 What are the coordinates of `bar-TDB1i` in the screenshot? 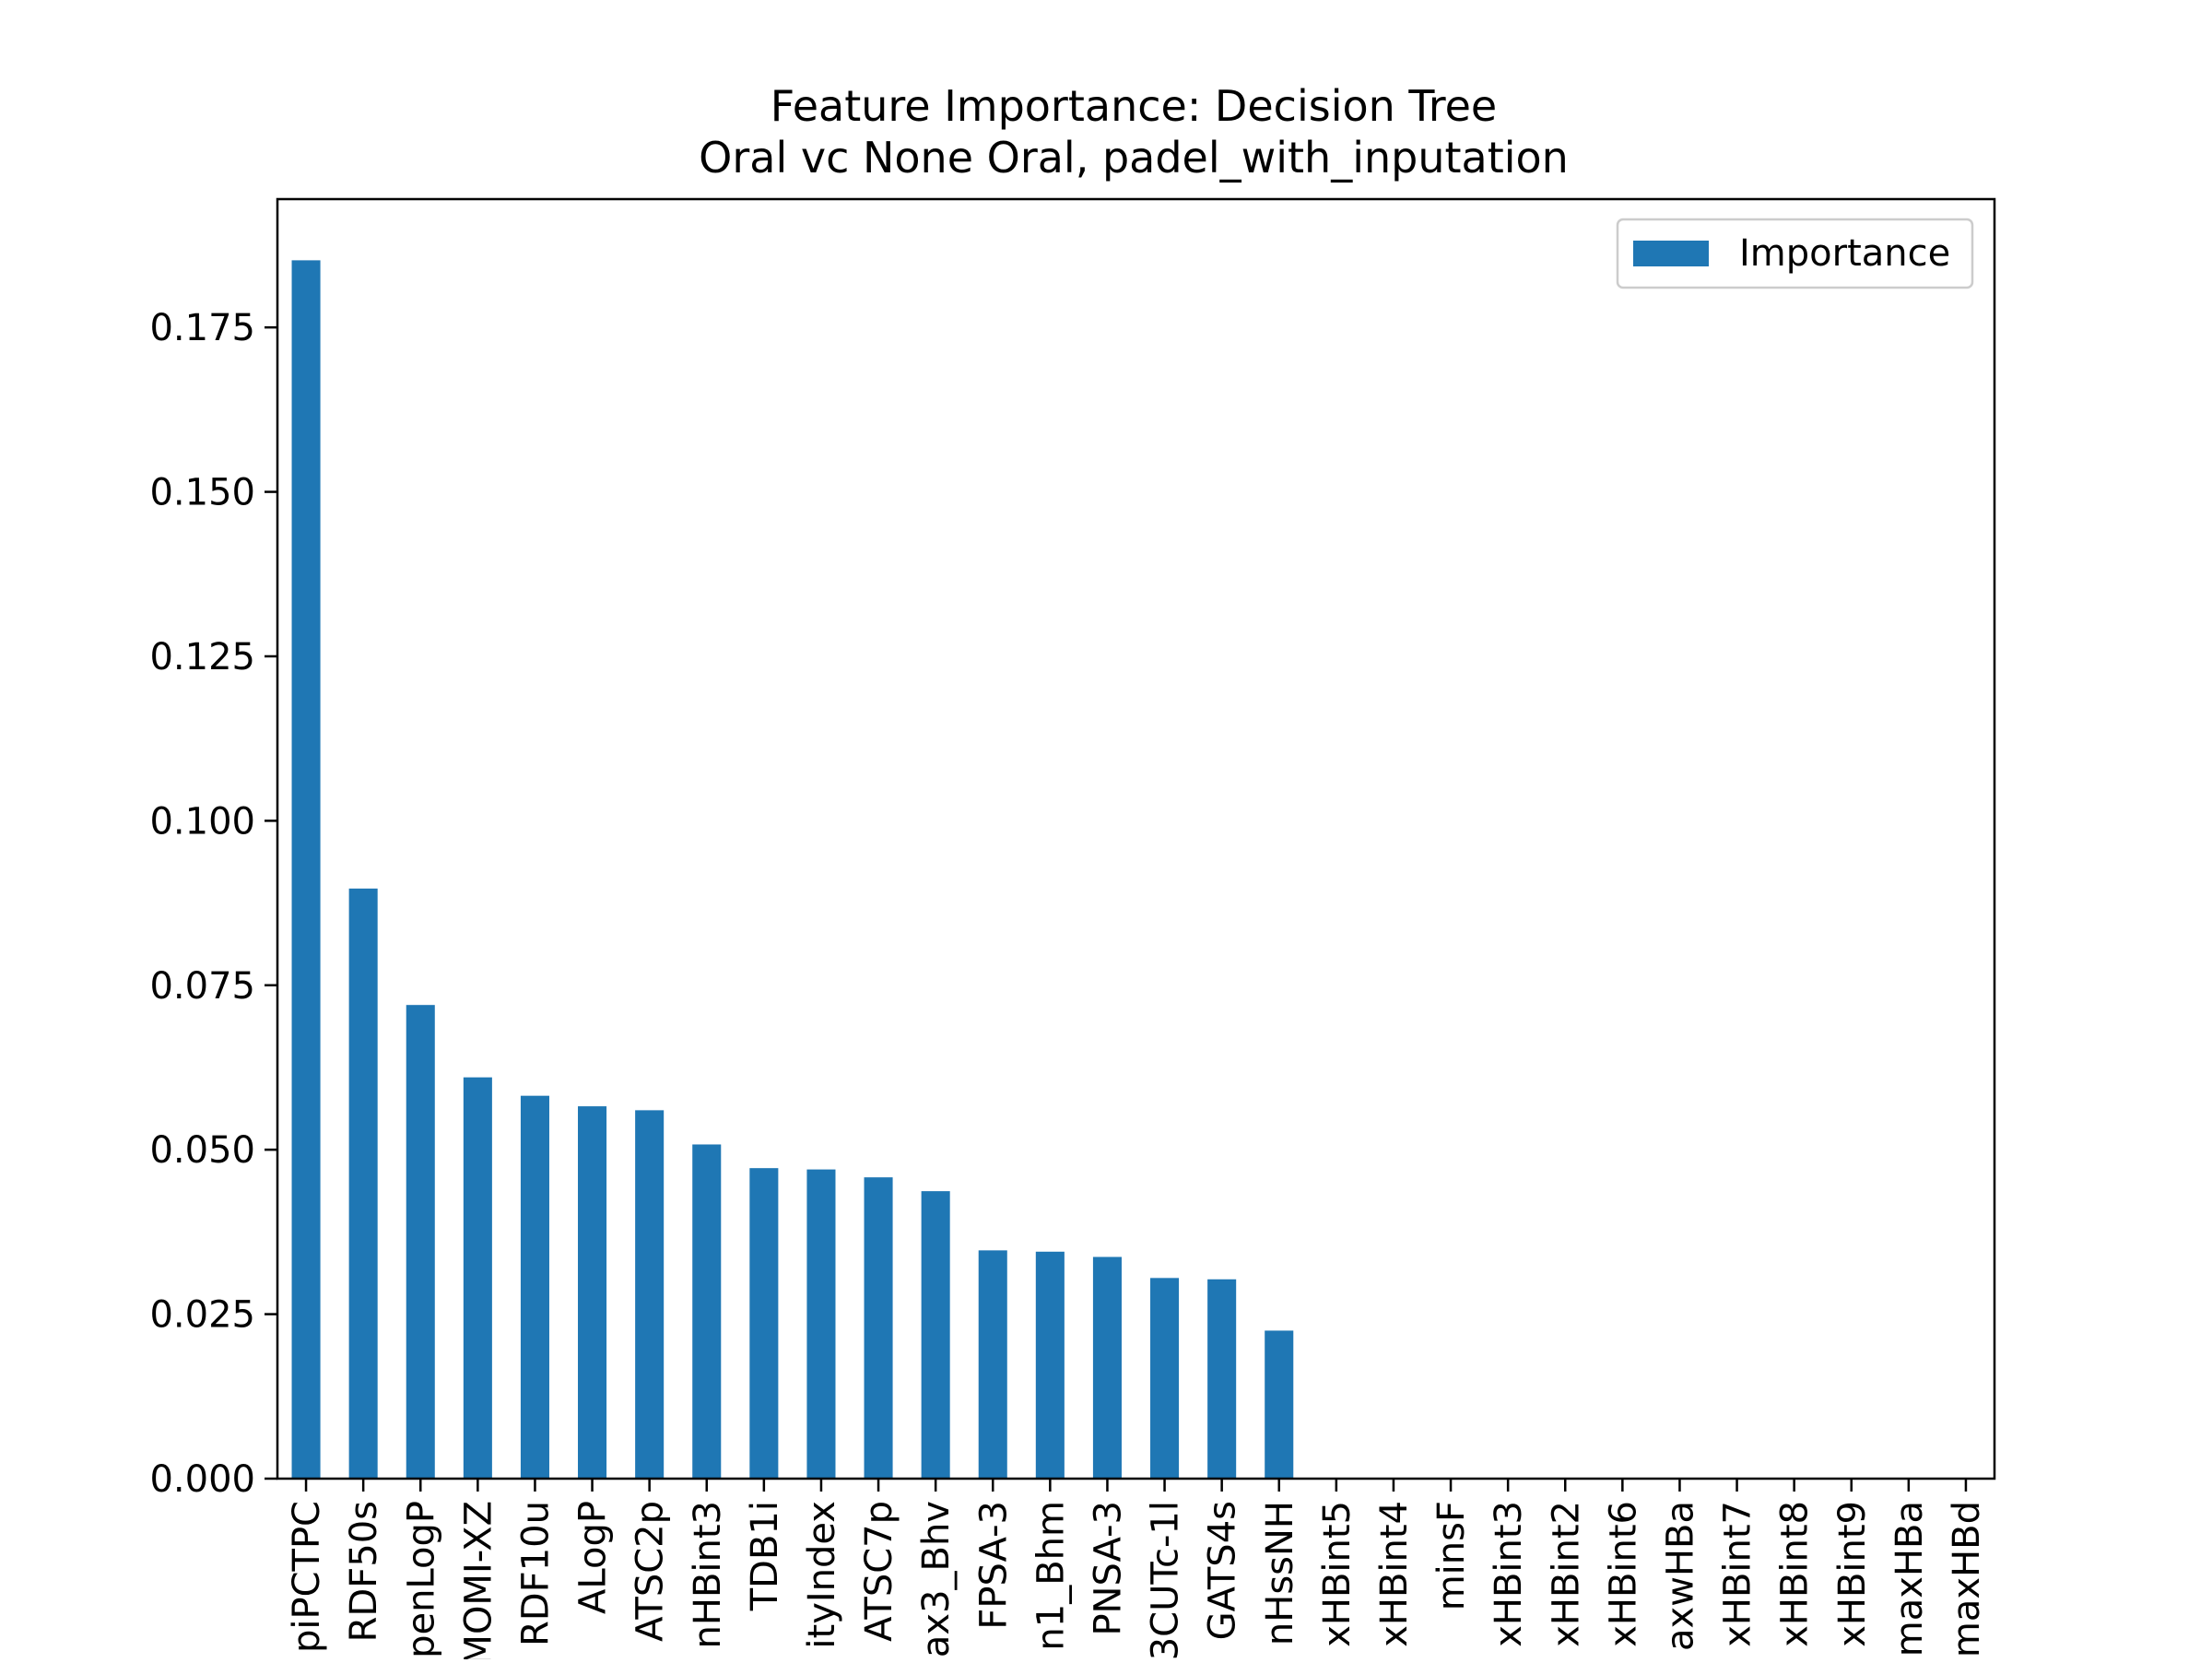 It's located at (764, 1323).